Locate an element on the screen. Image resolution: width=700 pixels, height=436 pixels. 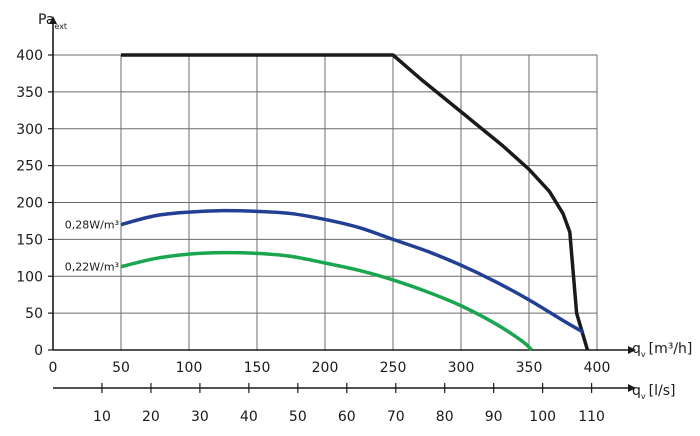
y-tick-label: 100 is located at coordinates (29, 277).